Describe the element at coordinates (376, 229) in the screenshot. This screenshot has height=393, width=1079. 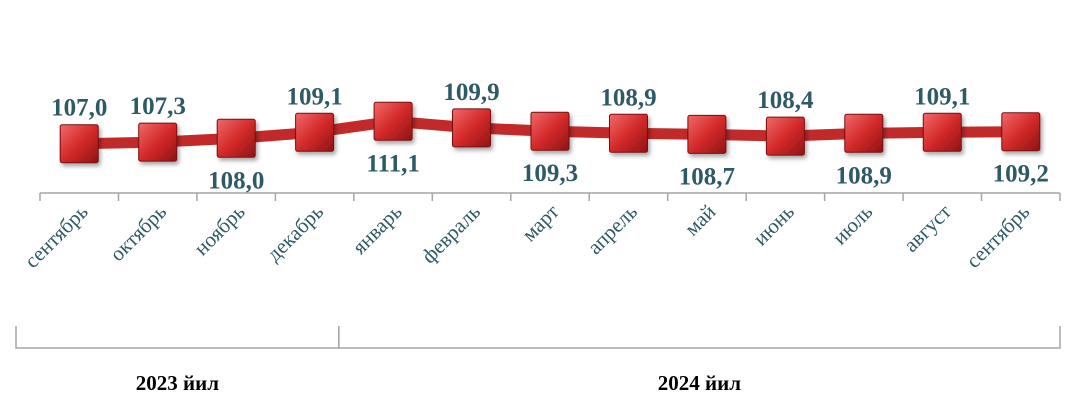
I see `x-tick-label: январь` at that location.